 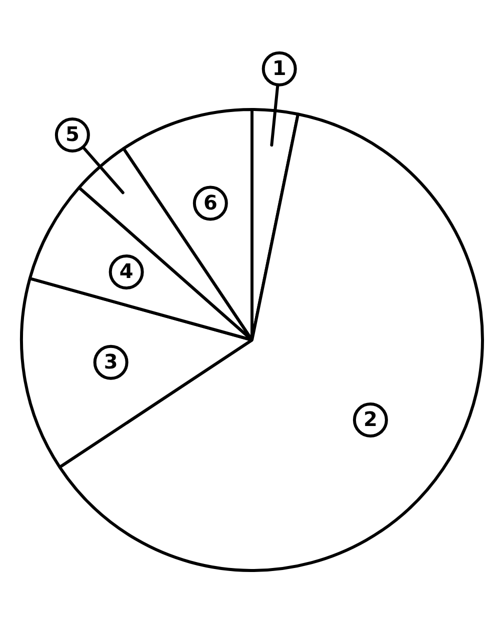 What do you see at coordinates (126, 271) in the screenshot?
I see `slice-label: 4` at bounding box center [126, 271].